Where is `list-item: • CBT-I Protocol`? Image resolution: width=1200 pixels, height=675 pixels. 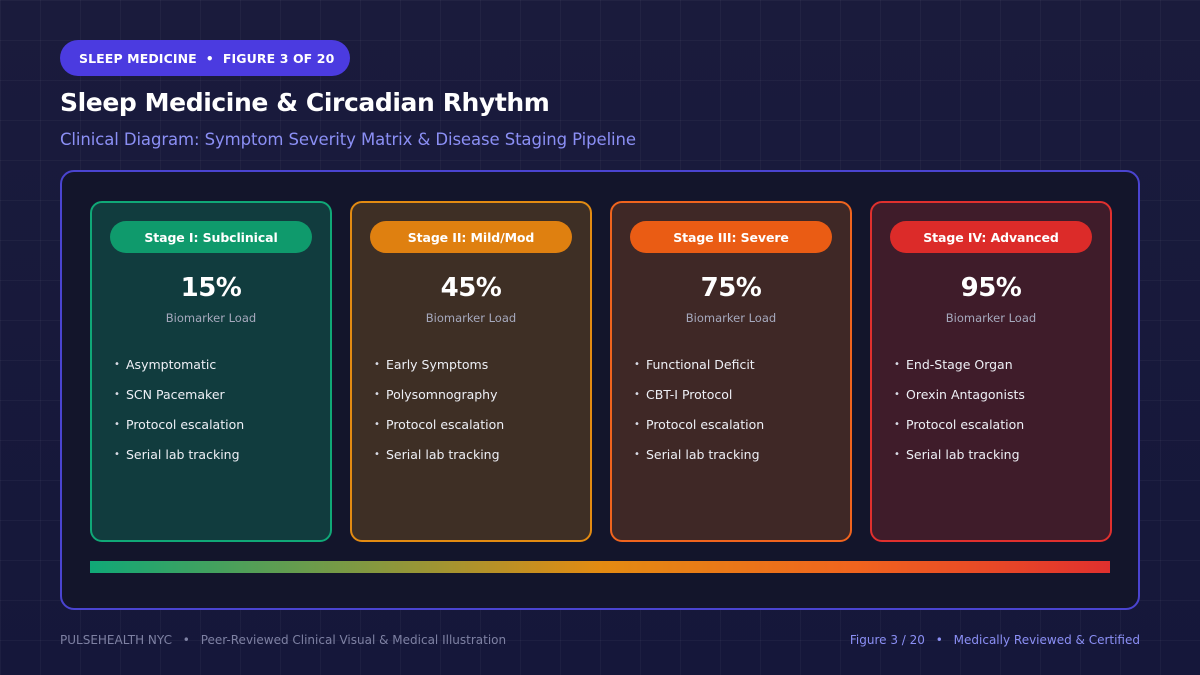 list-item: • CBT-I Protocol is located at coordinates (699, 394).